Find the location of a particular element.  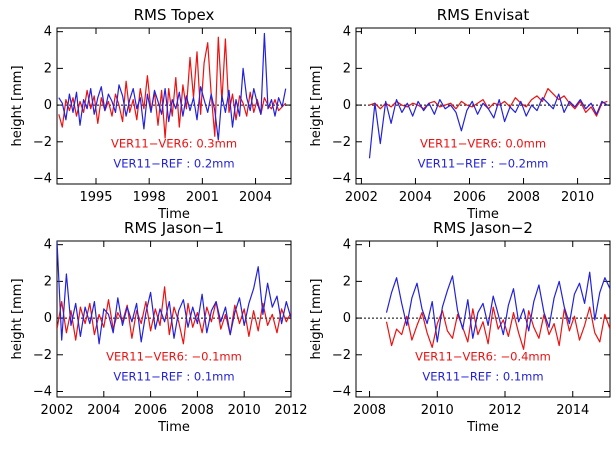

x-tick-label: 1998 is located at coordinates (149, 197).